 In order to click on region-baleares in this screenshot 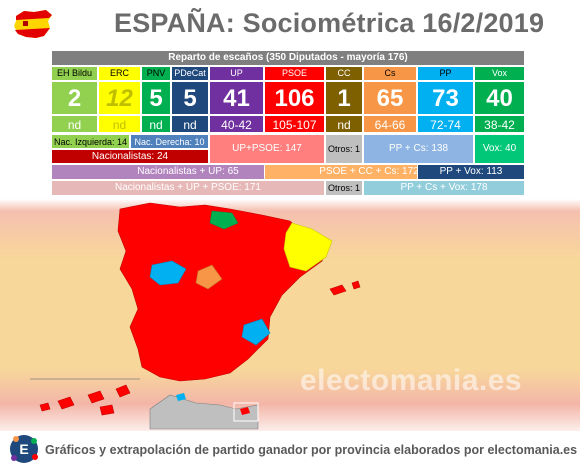, I will do `click(345, 288)`.